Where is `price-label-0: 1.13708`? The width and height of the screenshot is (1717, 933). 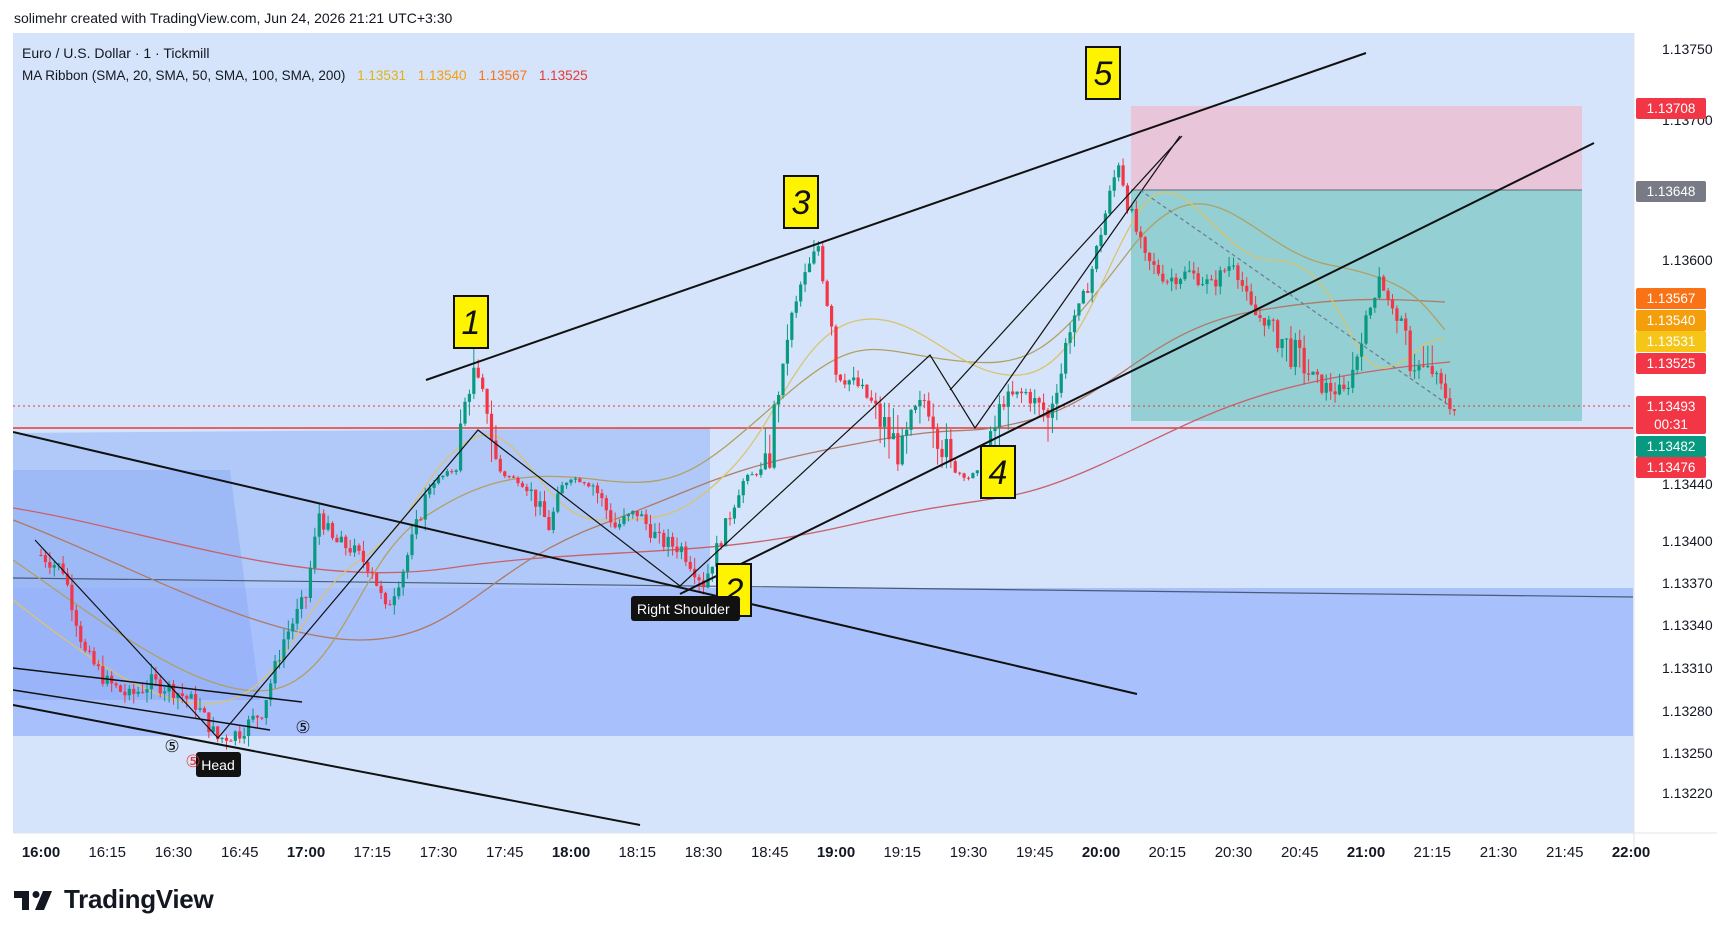 price-label-0: 1.13708 is located at coordinates (1671, 108).